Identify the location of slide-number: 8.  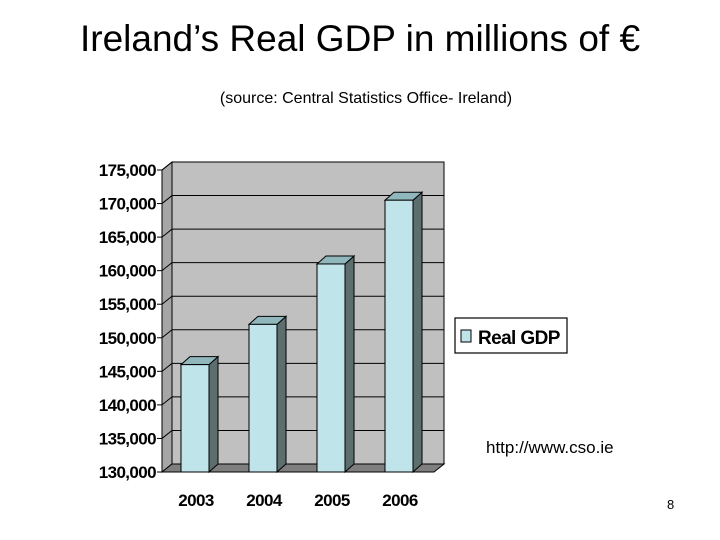
(671, 504).